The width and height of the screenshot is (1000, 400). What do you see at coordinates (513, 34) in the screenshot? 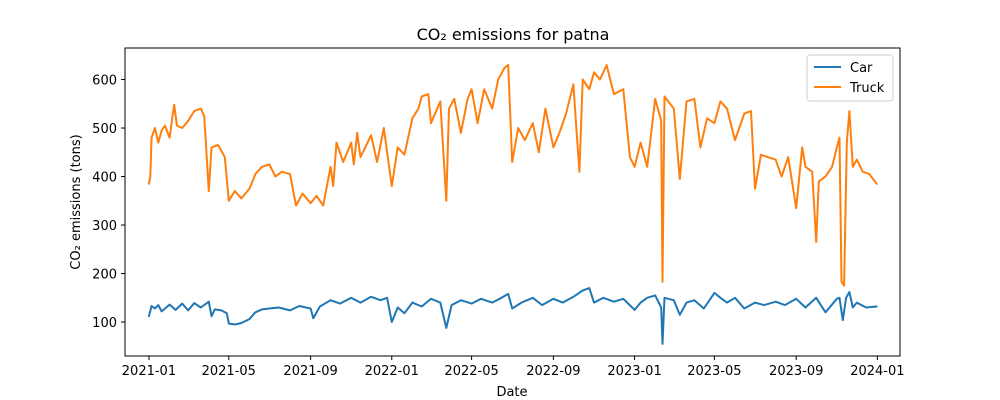
I see `chart-title: CO₂ emissions for patna` at bounding box center [513, 34].